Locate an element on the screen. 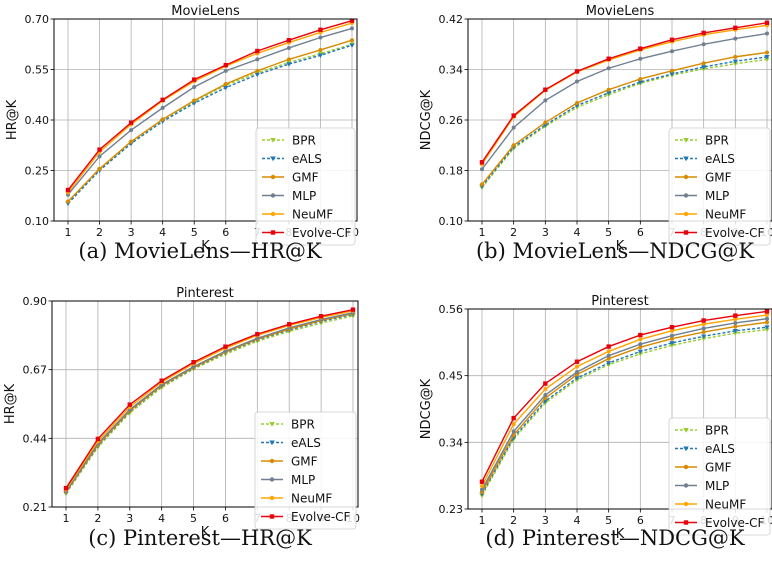  legend-box is located at coordinates (719, 476).